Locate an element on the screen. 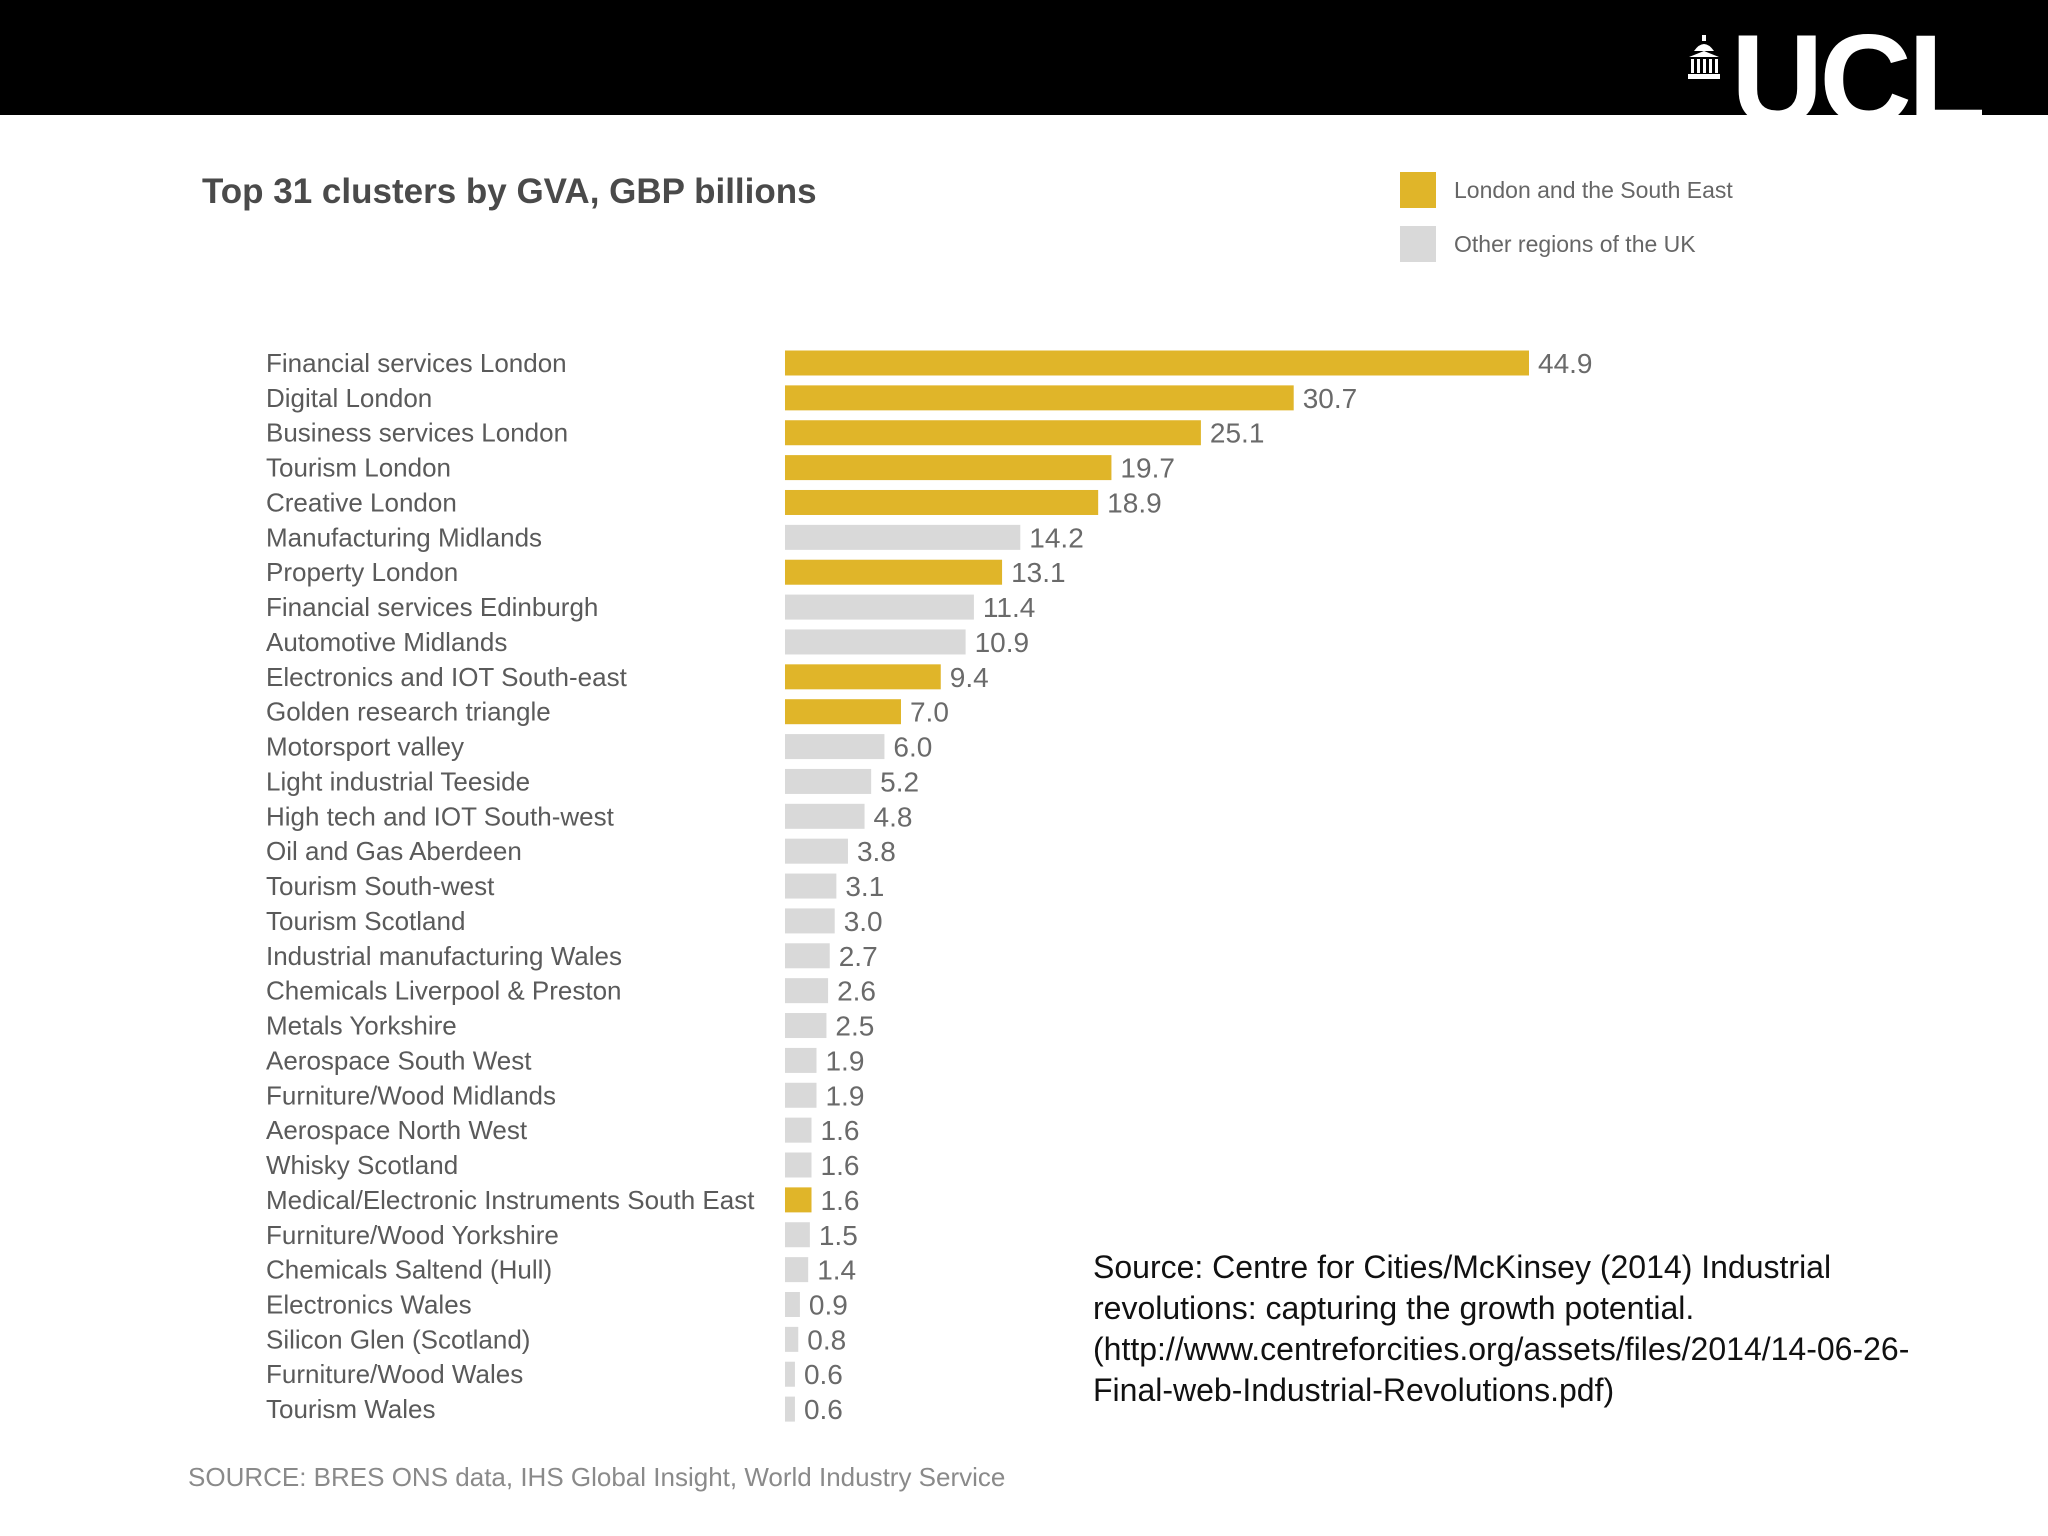  category-label: Electronics Wales is located at coordinates (369, 1304).